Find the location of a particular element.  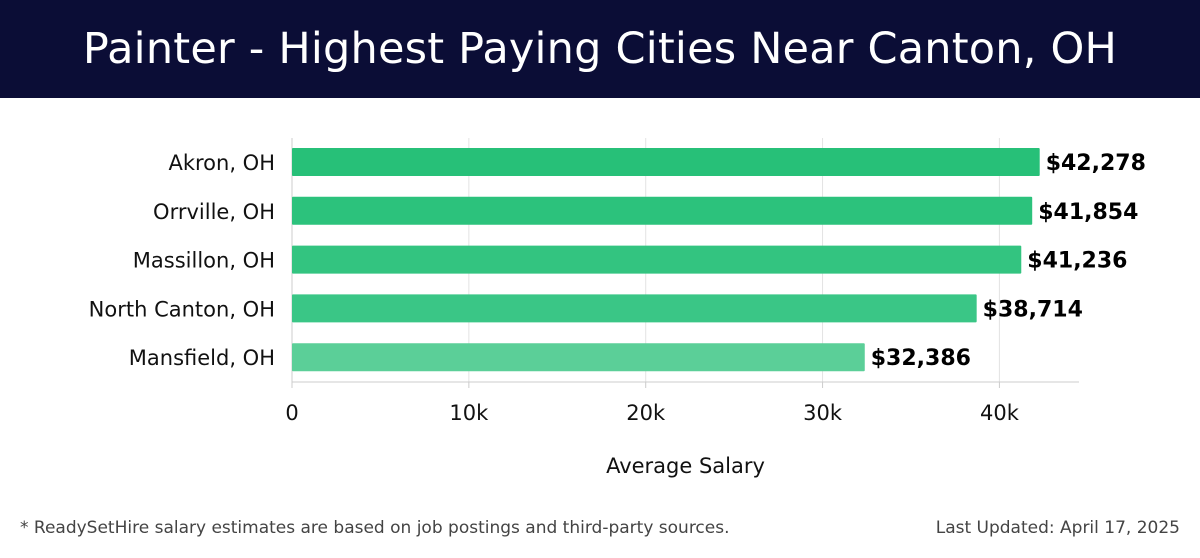

x-tick-label: 10k is located at coordinates (469, 413).